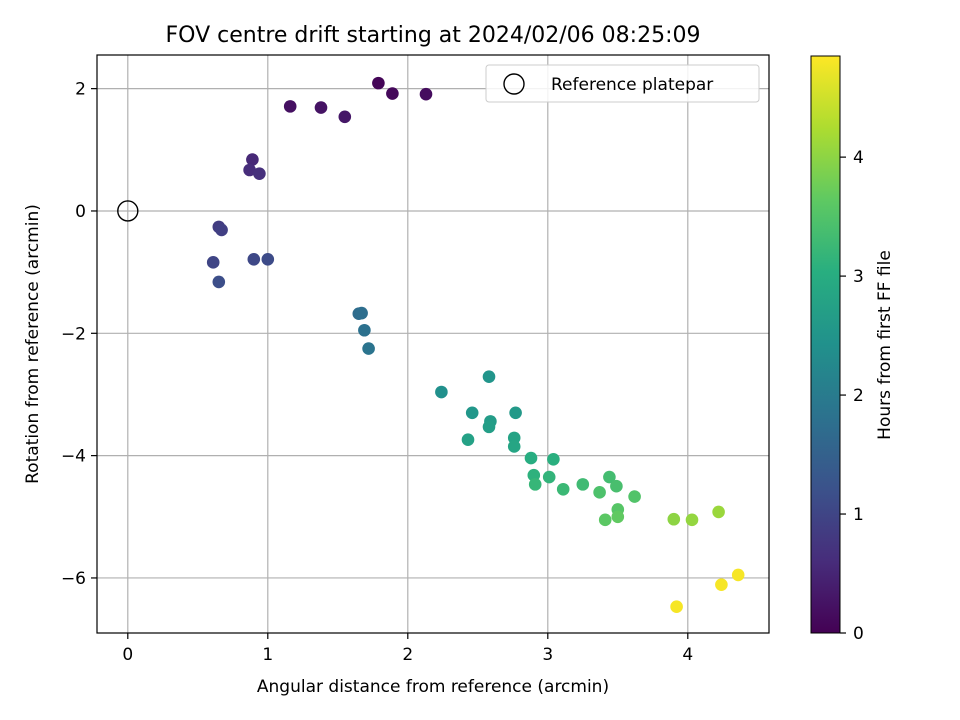 The height and width of the screenshot is (720, 960). Describe the element at coordinates (80, 90) in the screenshot. I see `y-tick-label: 2` at that location.